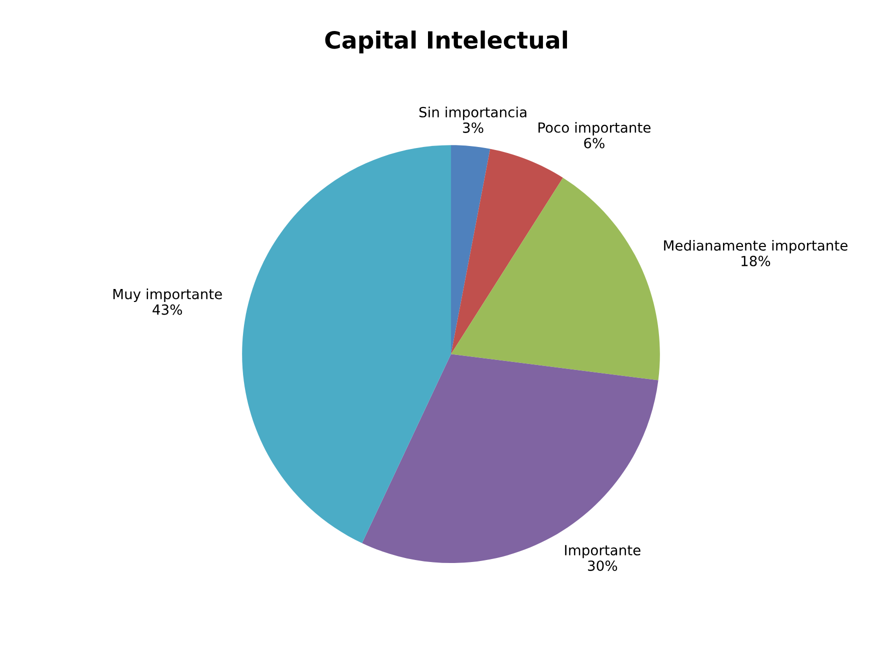 This screenshot has width=893, height=662. I want to click on data-label: 3%, so click(473, 127).